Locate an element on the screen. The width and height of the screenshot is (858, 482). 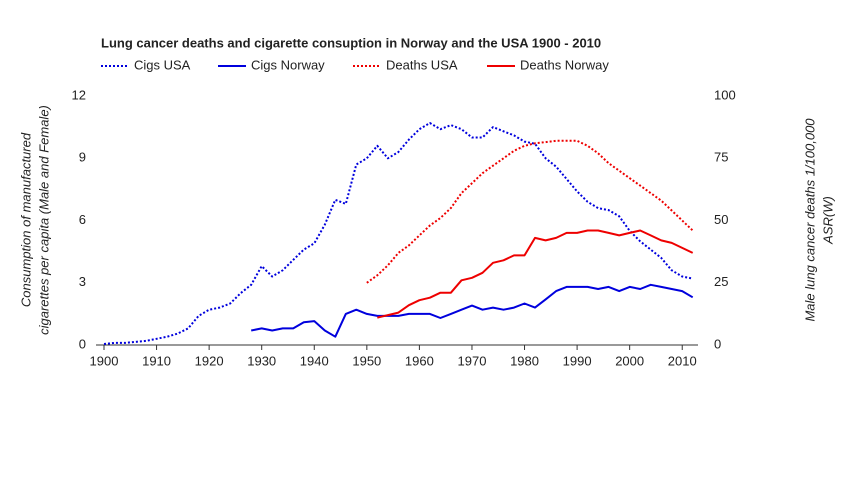
y2-tick-label: 75 is located at coordinates (721, 157).